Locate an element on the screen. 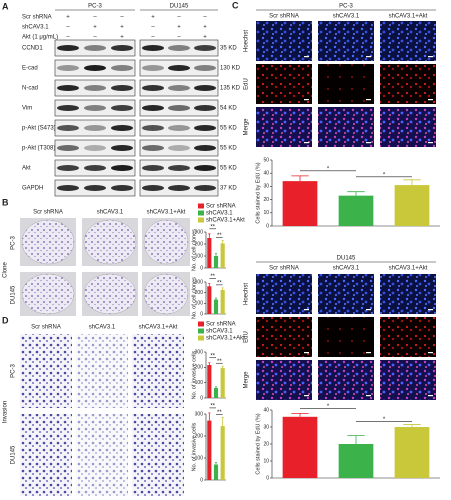 The image size is (451, 500). row-label: EdU is located at coordinates (247, 84).